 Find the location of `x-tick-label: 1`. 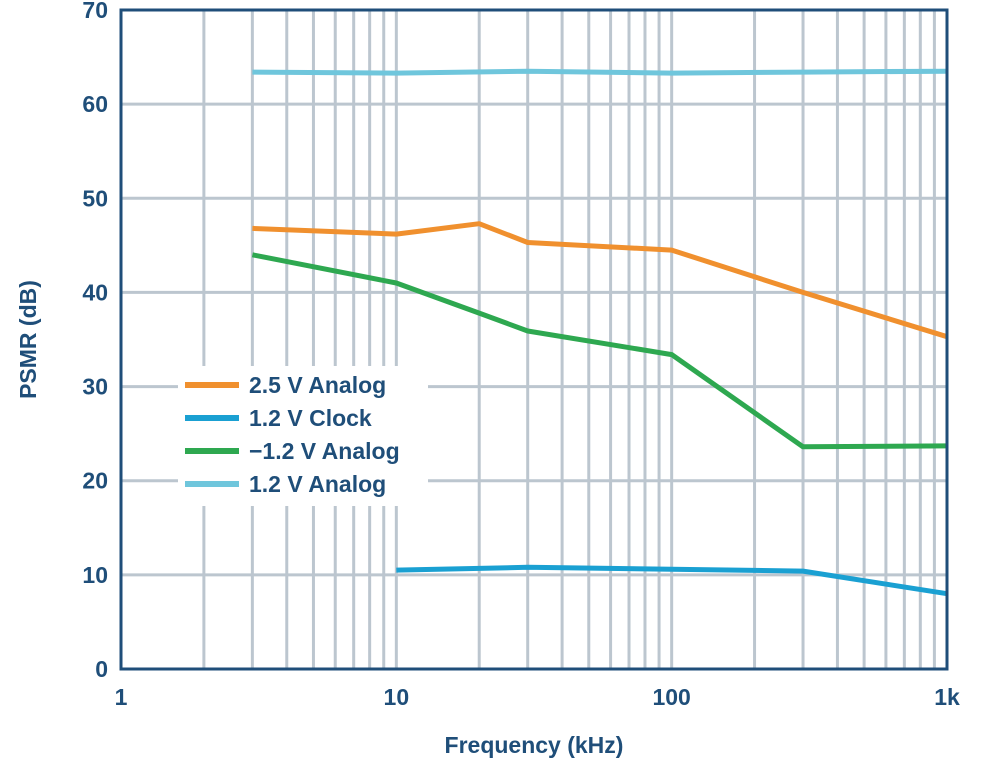

x-tick-label: 1 is located at coordinates (121, 697).